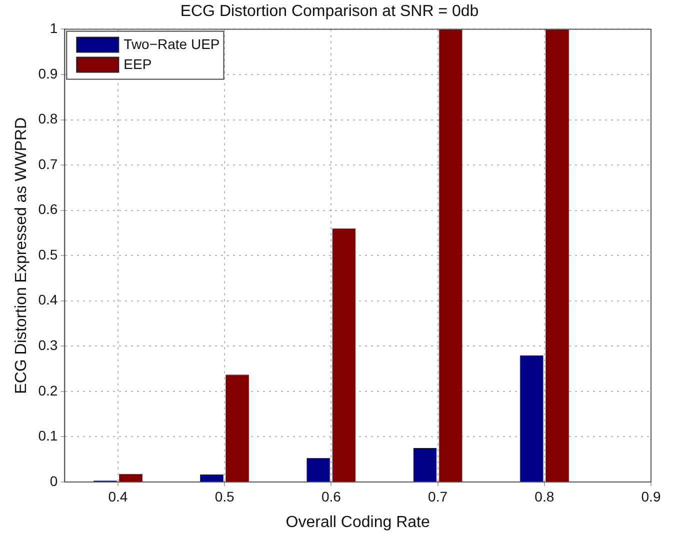 The height and width of the screenshot is (540, 687). What do you see at coordinates (329, 11) in the screenshot?
I see `chart-title: ECG Distortion Comparison at SNR = 0db` at bounding box center [329, 11].